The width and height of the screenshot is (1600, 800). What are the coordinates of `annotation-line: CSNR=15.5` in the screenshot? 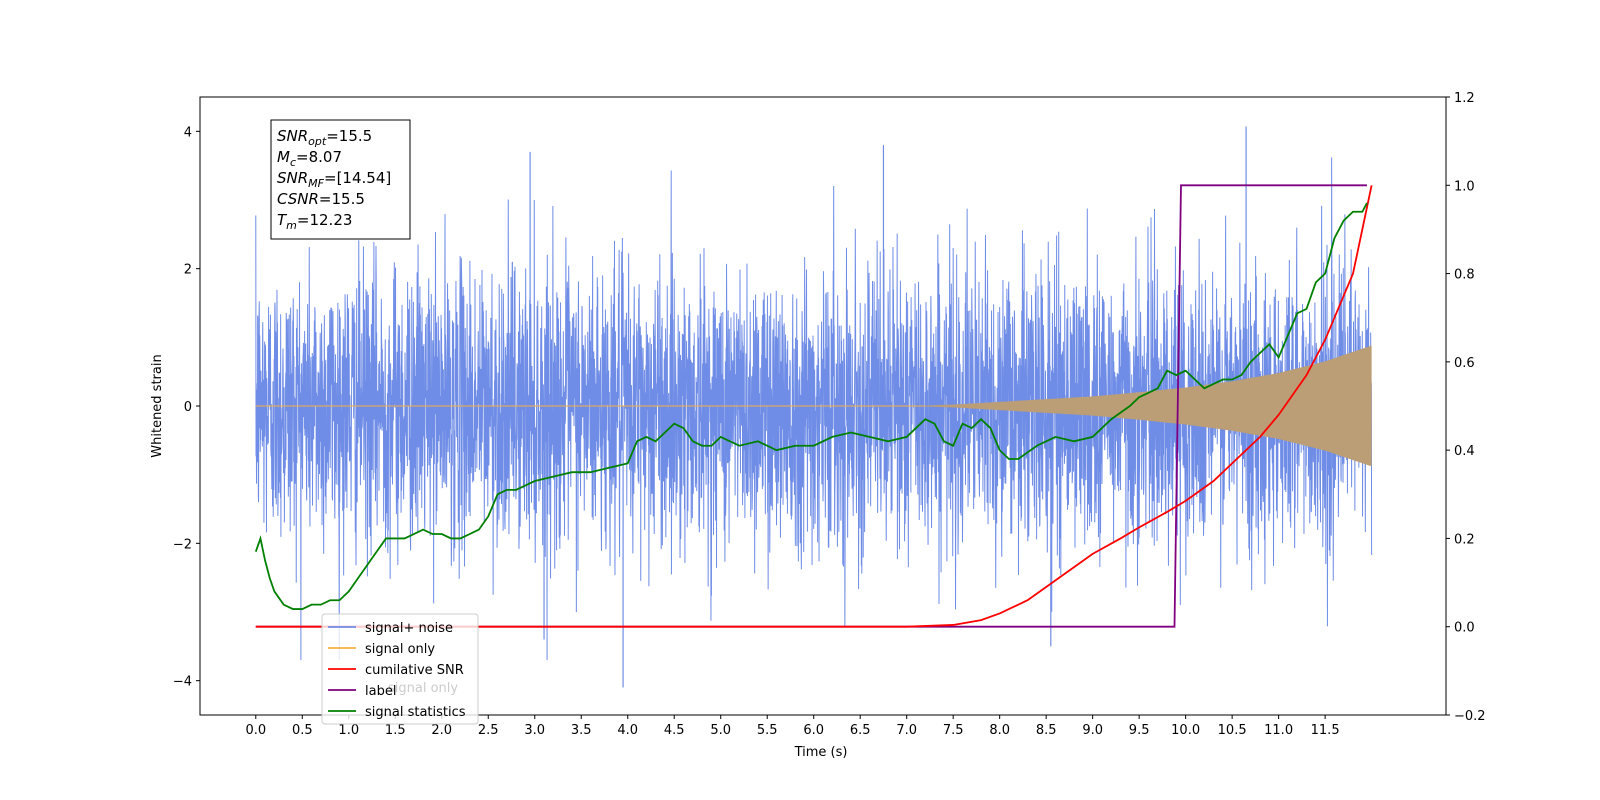 It's located at (321, 199).